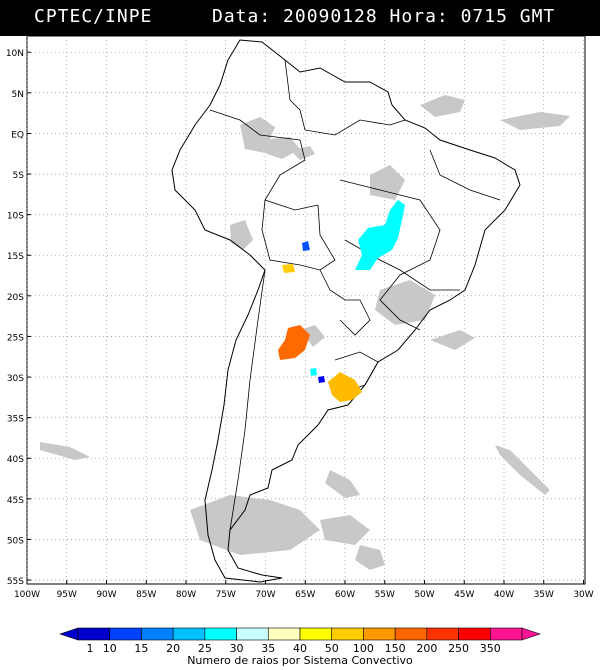  I want to click on colorbar-tick: 350, so click(490, 648).